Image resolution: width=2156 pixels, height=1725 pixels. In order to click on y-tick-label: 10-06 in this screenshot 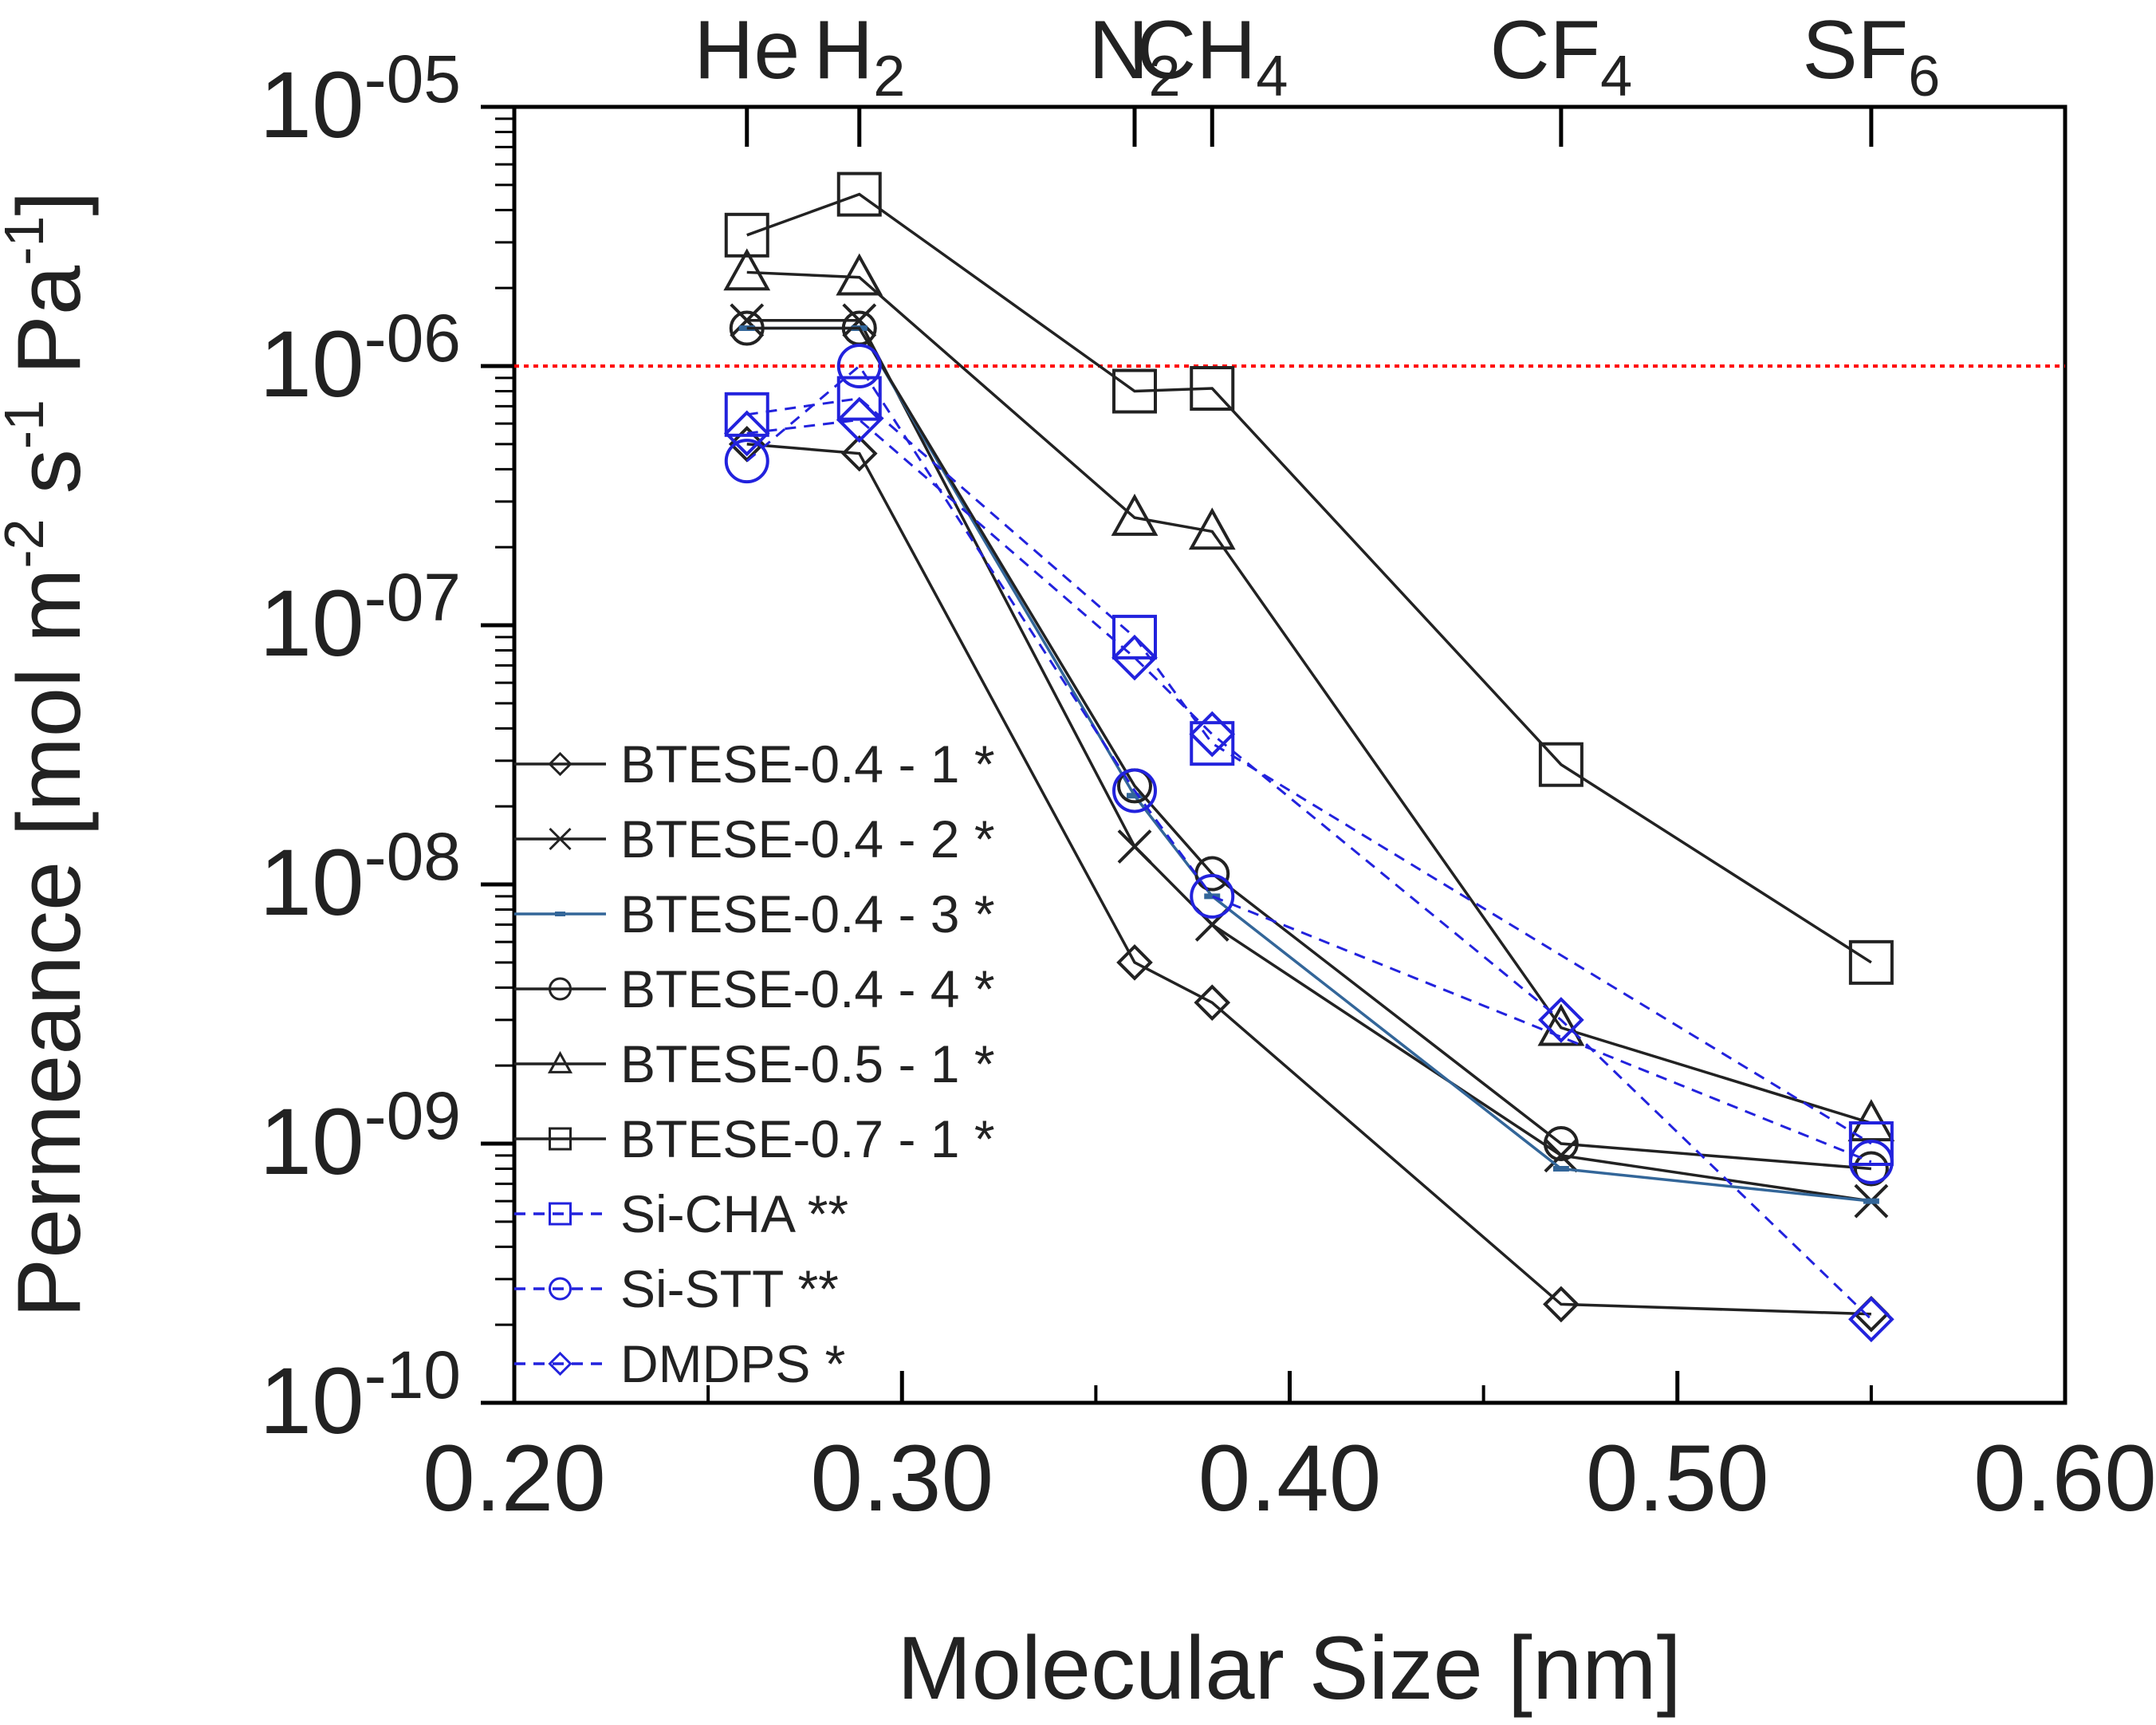, I will do `click(360, 359)`.